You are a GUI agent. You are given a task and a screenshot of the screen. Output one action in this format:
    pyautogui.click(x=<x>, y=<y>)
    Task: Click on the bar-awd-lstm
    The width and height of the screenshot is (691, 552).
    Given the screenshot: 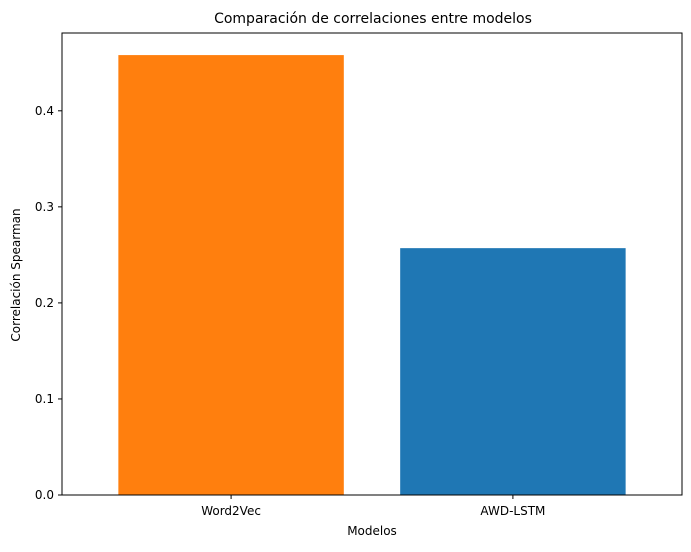 What is the action you would take?
    pyautogui.click(x=513, y=371)
    